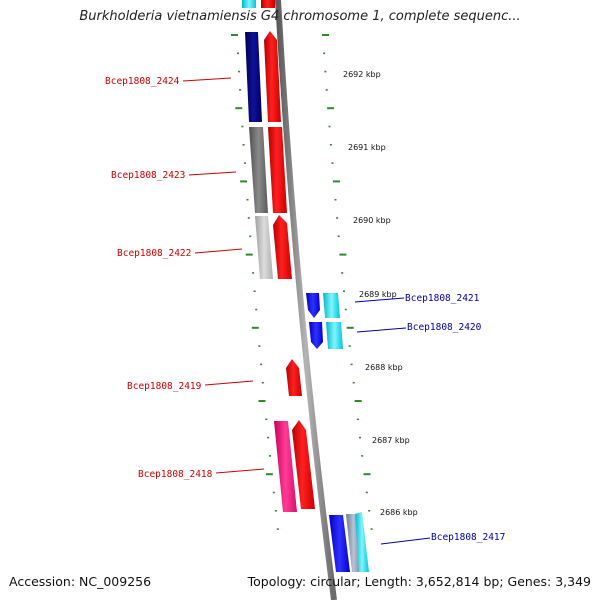  I want to click on feature-red-top, so click(268, 4).